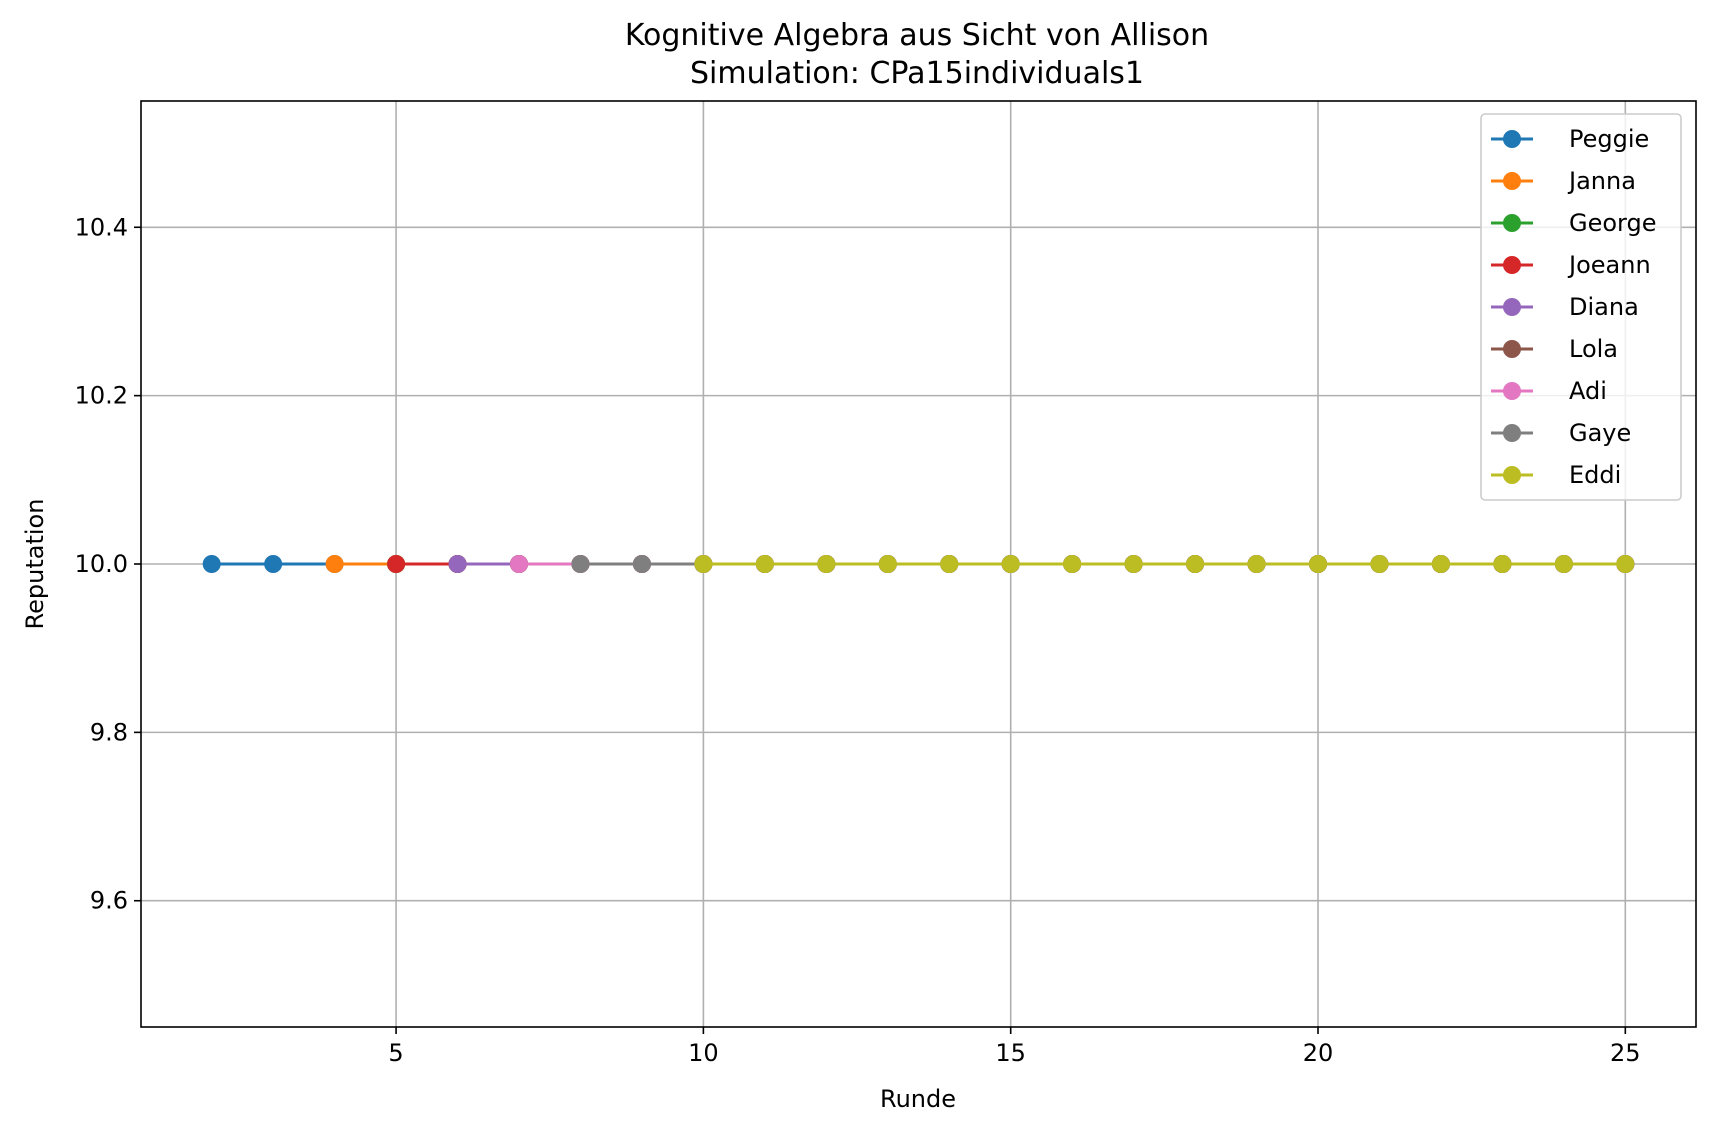  Describe the element at coordinates (917, 35) in the screenshot. I see `chart-title: Kognitive Algebra aus Sicht von Allison` at that location.